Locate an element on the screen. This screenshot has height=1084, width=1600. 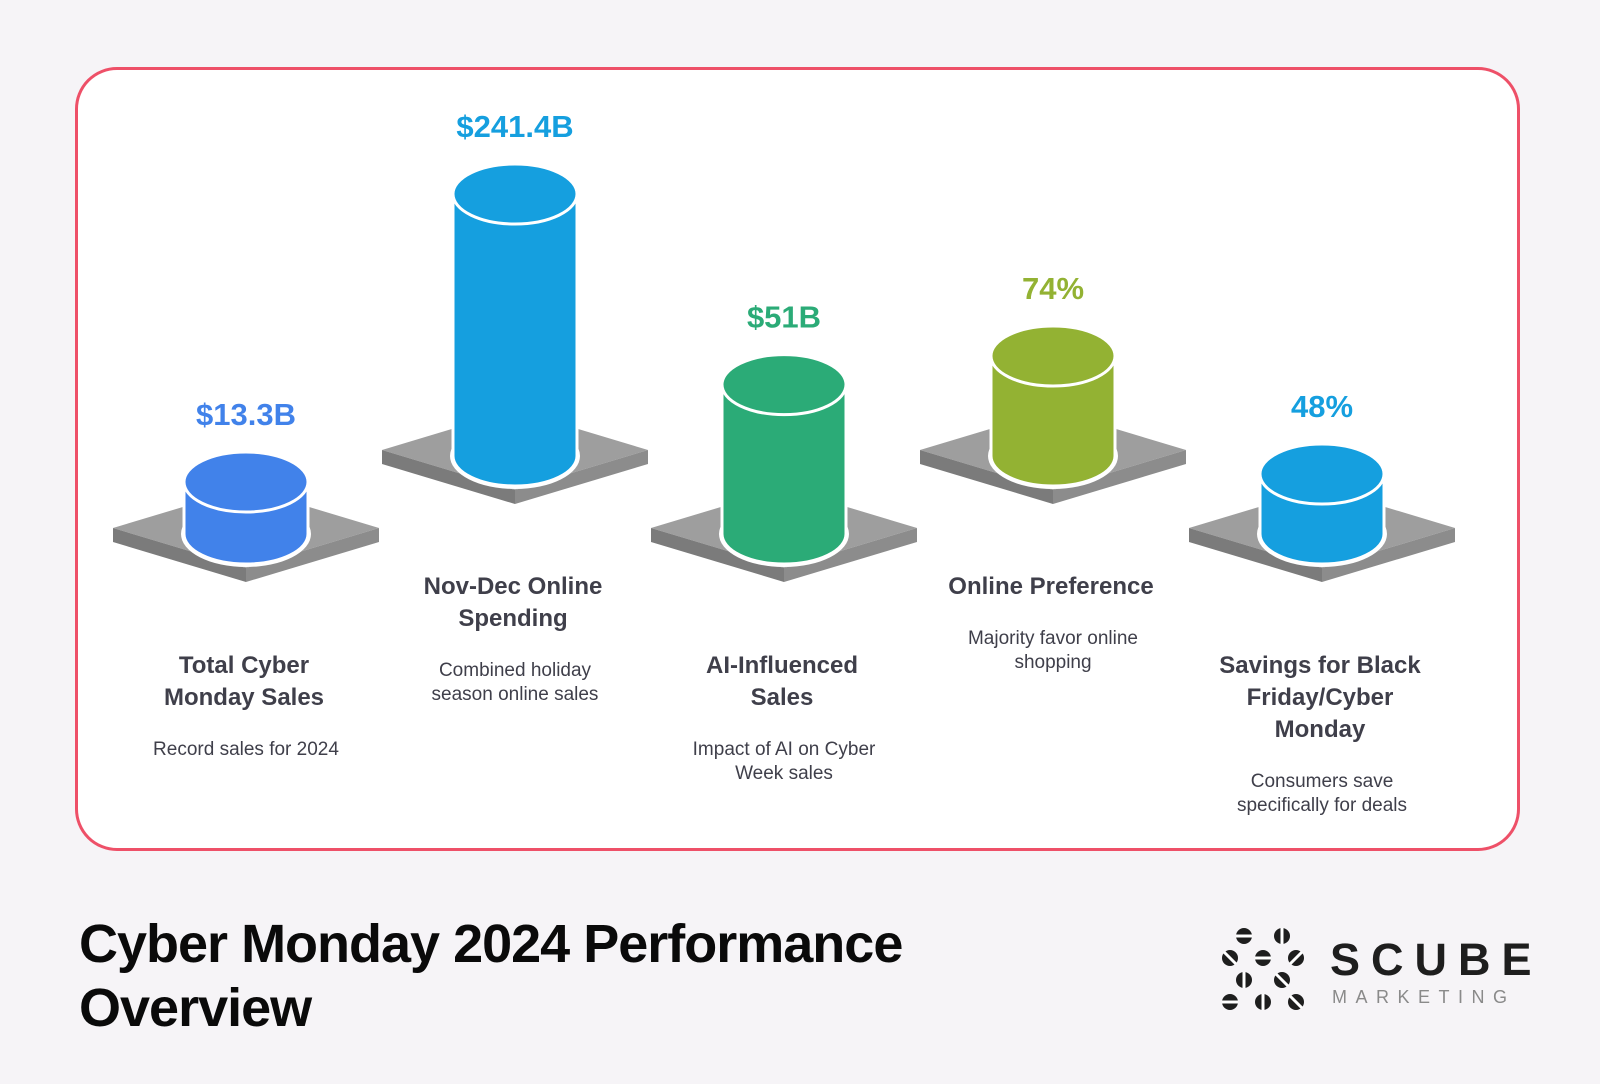
page-title: Cyber Monday 2024 Performance Overview is located at coordinates (491, 976).